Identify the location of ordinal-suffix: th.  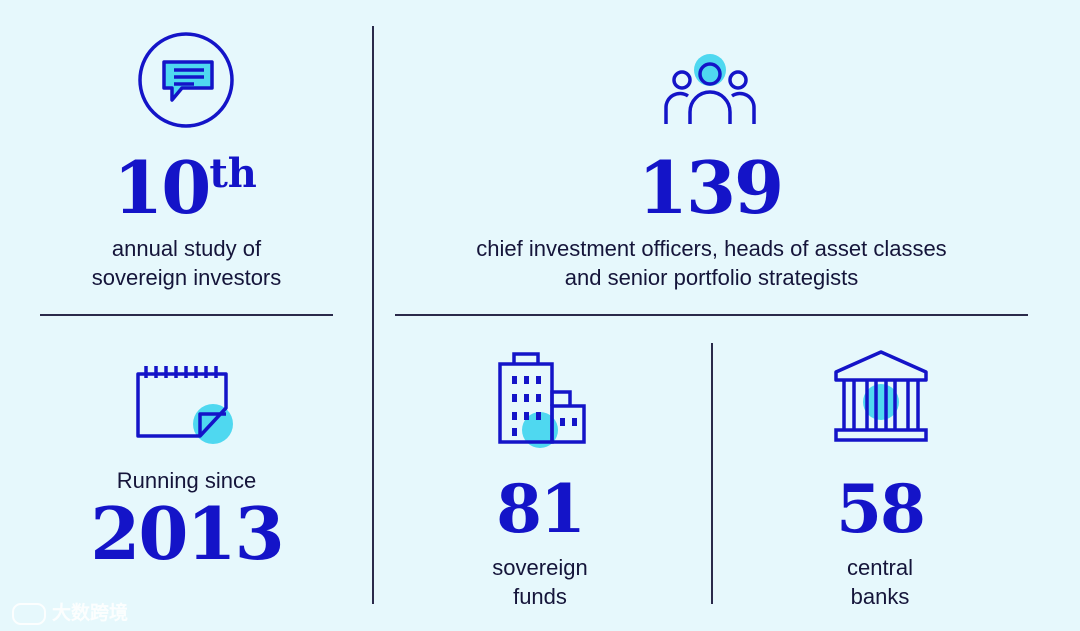
(233, 173).